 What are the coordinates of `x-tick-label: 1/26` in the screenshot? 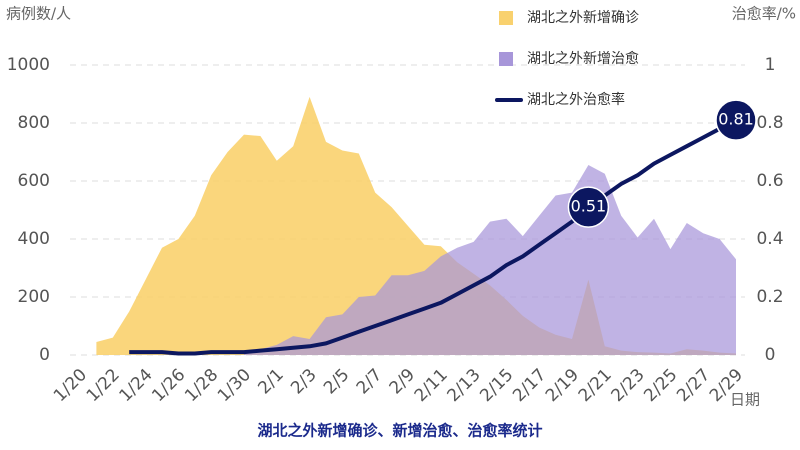 It's located at (168, 385).